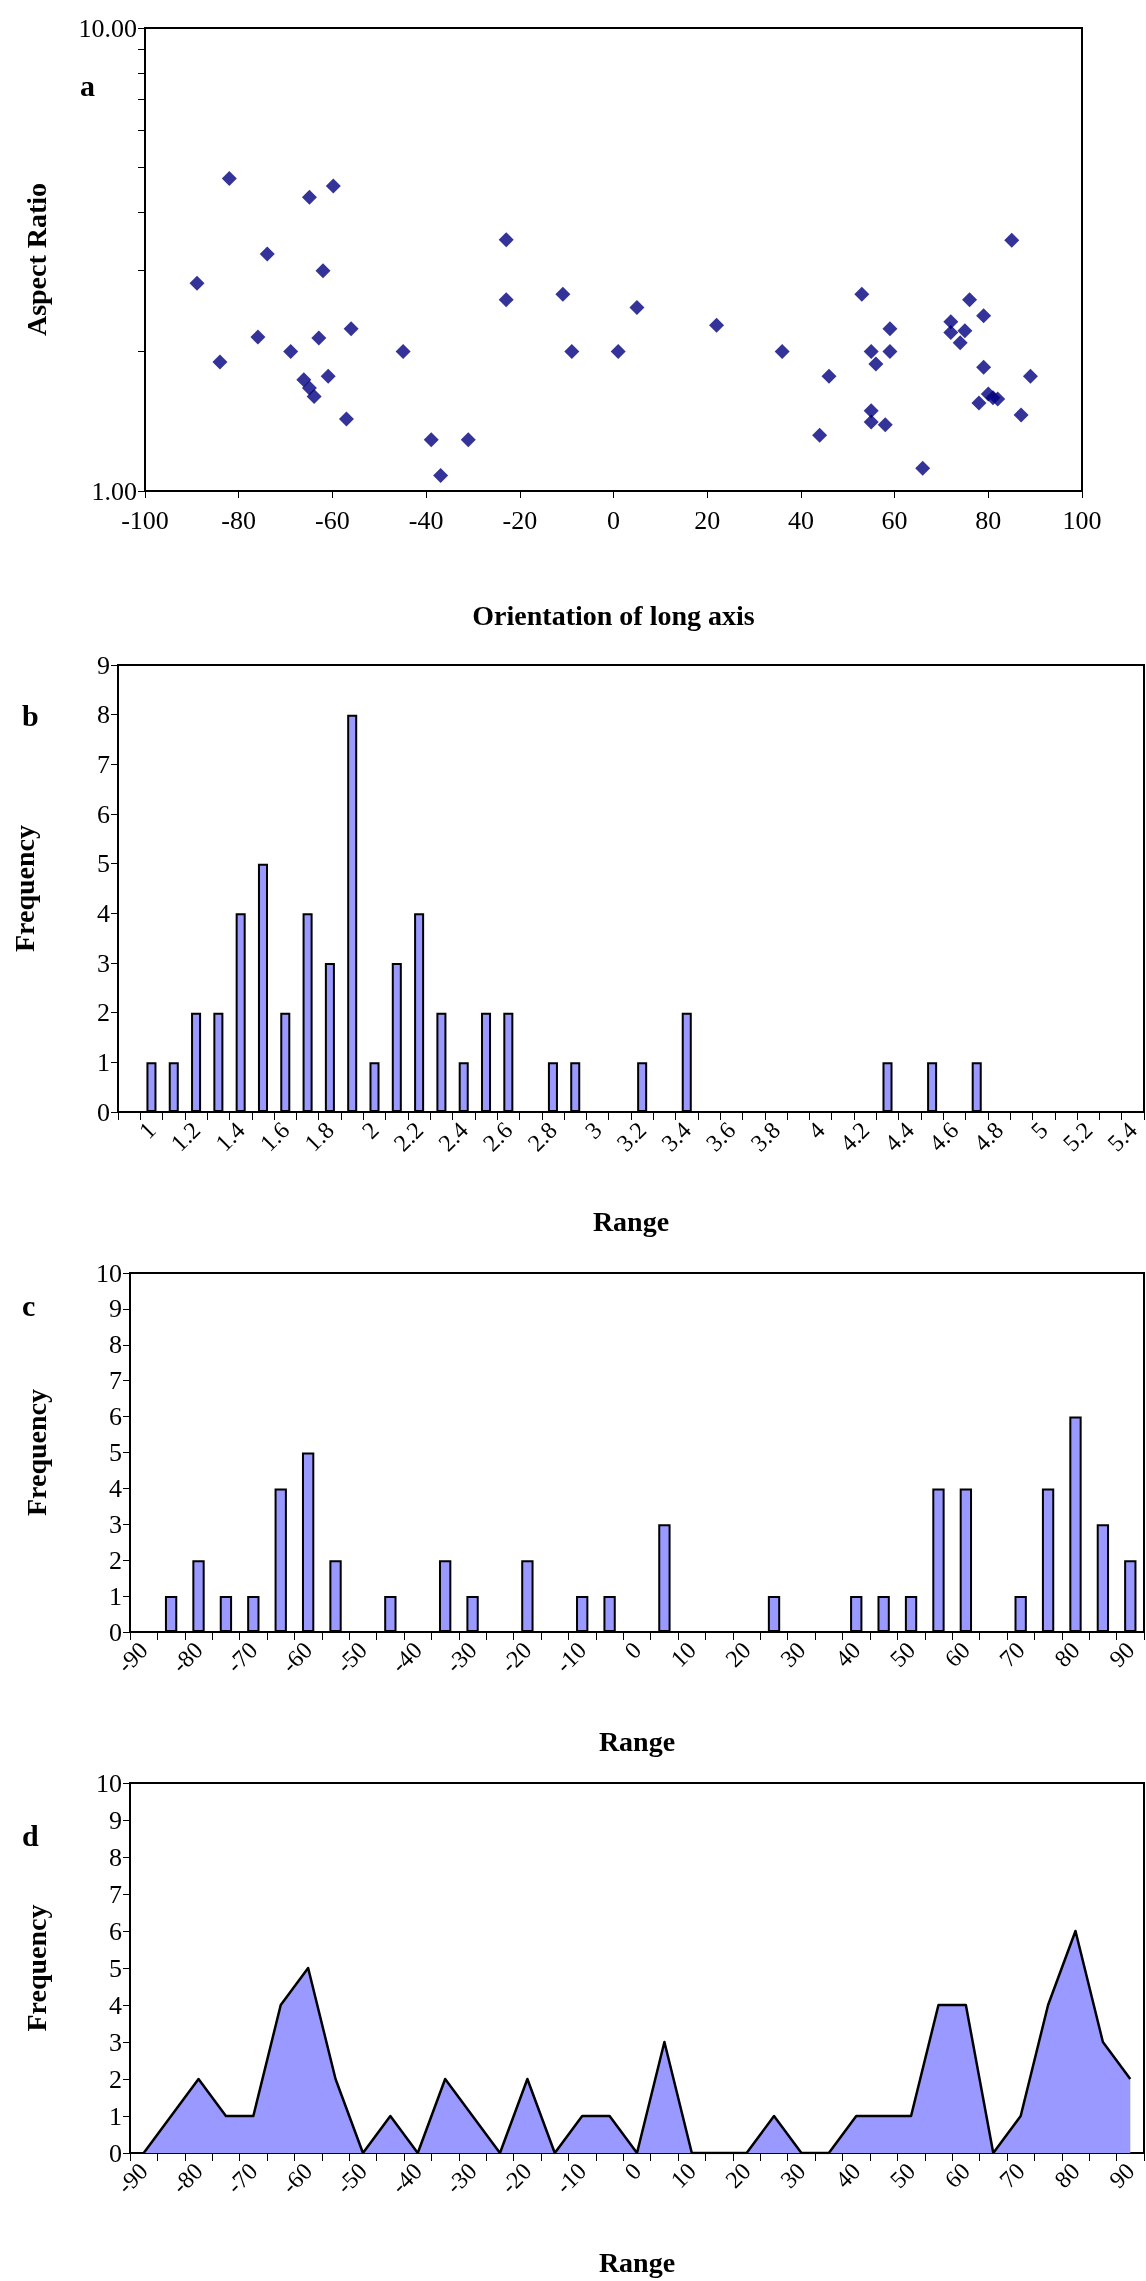 Image resolution: width=1146 pixels, height=2281 pixels. Describe the element at coordinates (30, 1835) in the screenshot. I see `text: d` at that location.